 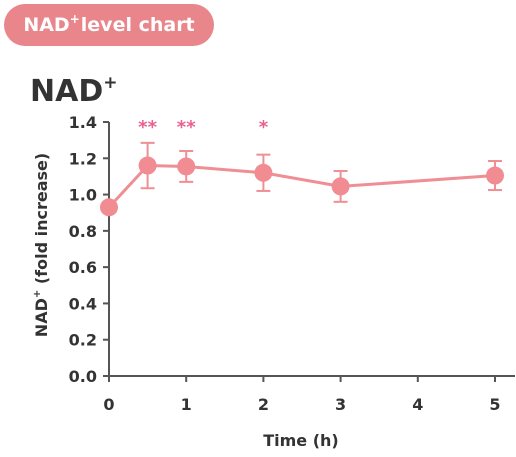 What do you see at coordinates (417, 404) in the screenshot?
I see `x-tick-label: 4` at bounding box center [417, 404].